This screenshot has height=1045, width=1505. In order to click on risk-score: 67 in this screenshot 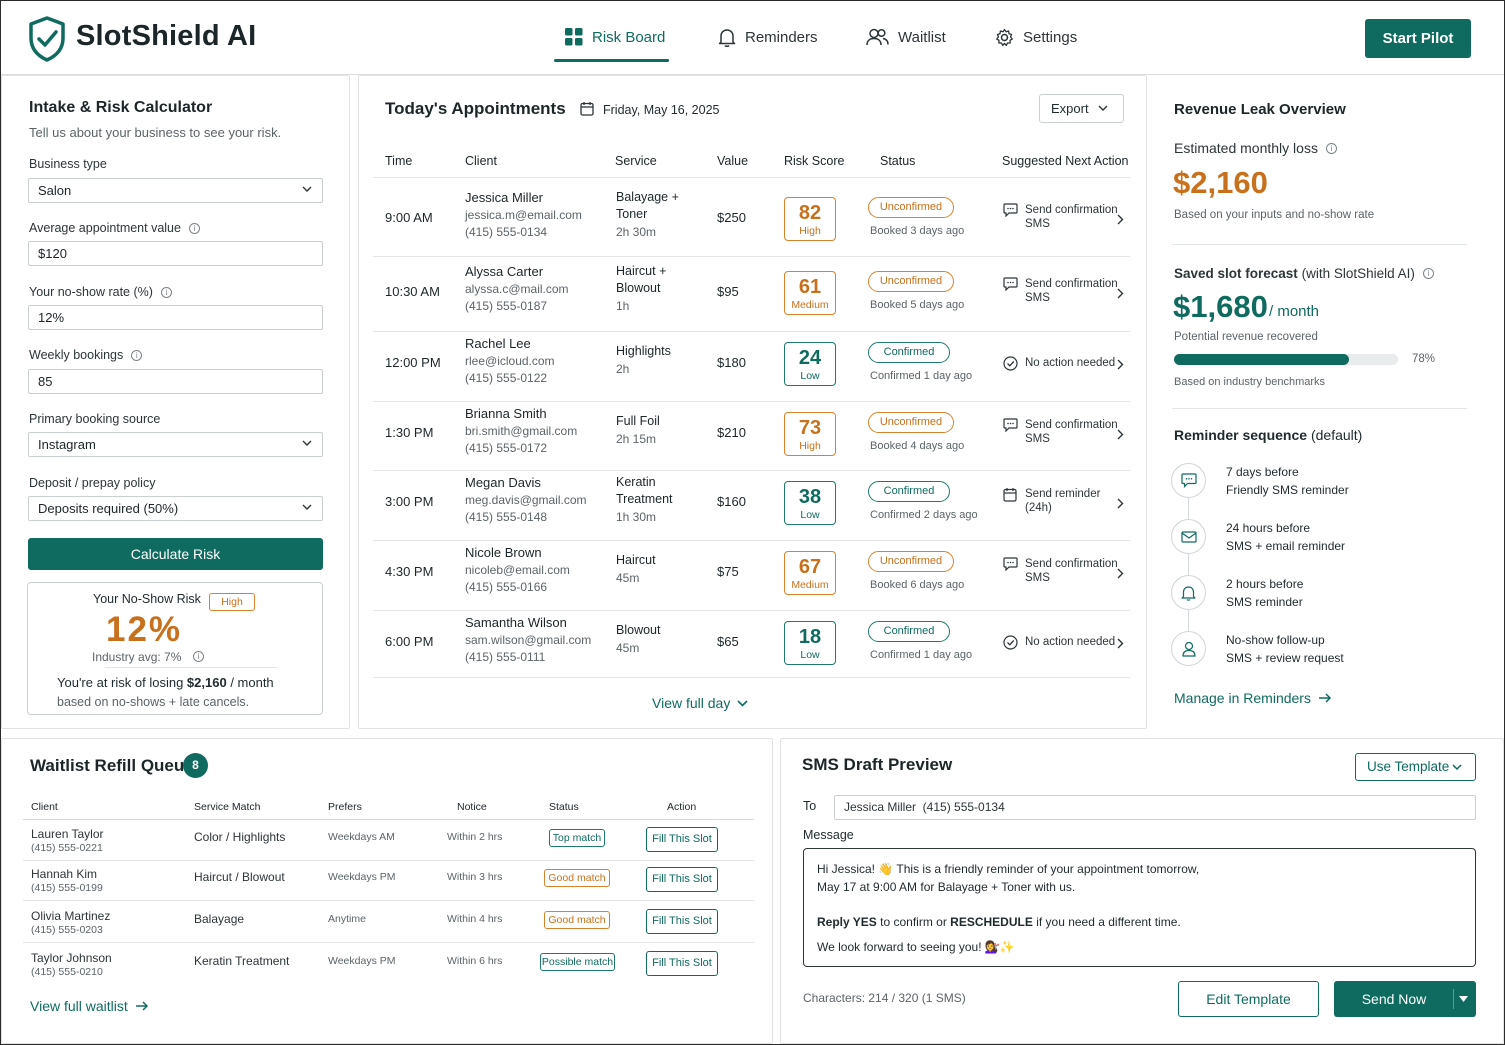, I will do `click(810, 567)`.